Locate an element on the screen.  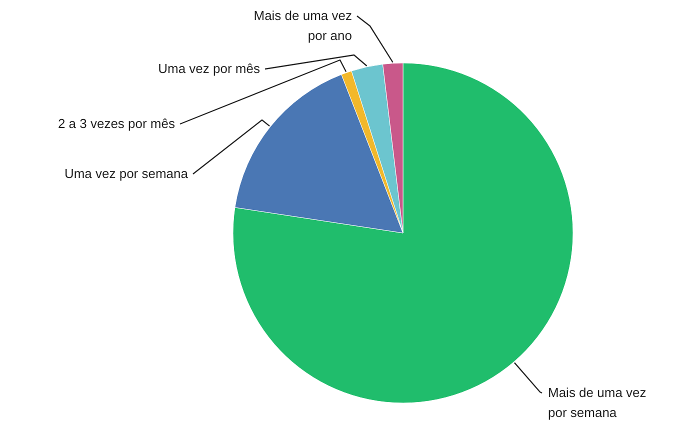
slice-label: Uma vez por mês is located at coordinates (209, 68).